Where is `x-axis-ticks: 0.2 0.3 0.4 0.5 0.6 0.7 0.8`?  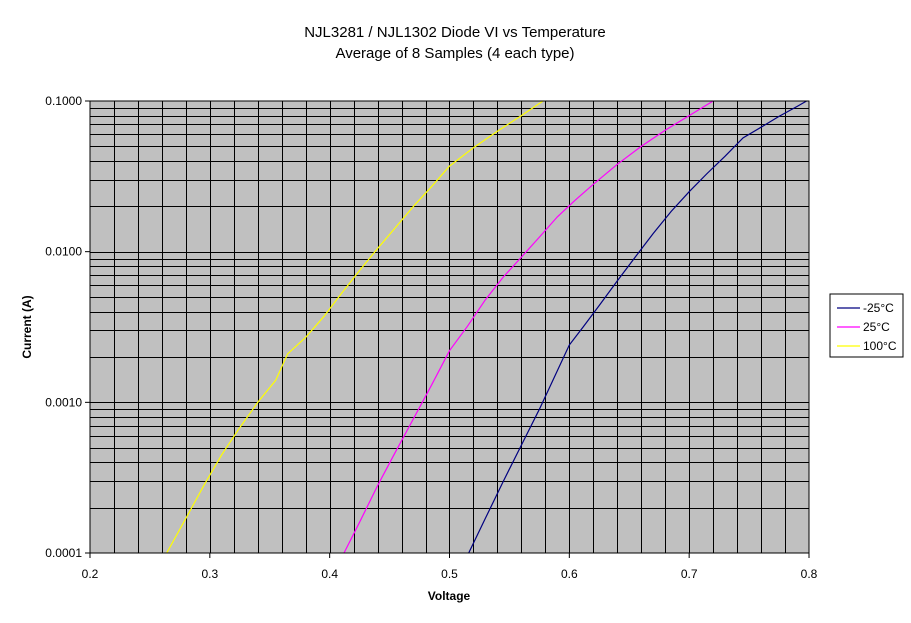 x-axis-ticks: 0.2 0.3 0.4 0.5 0.6 0.7 0.8 is located at coordinates (450, 567).